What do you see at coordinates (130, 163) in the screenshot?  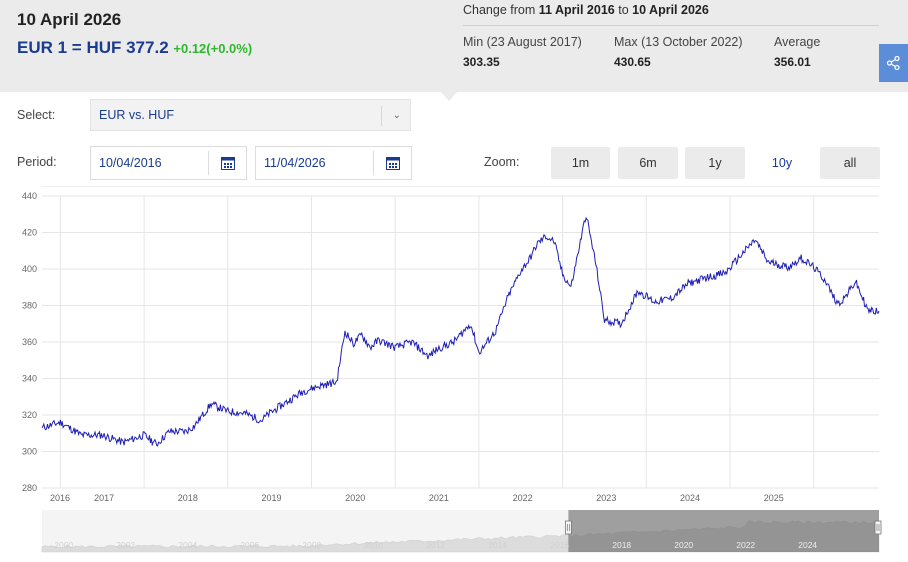 I see `period-from-value: 10/04/2016` at bounding box center [130, 163].